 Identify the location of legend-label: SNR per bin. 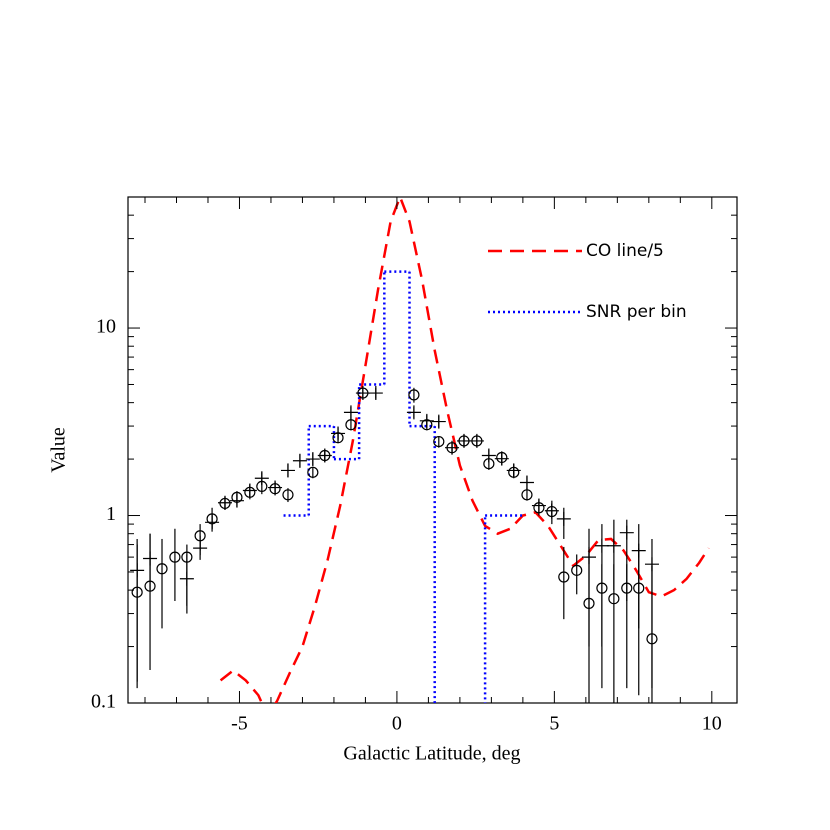
(636, 312).